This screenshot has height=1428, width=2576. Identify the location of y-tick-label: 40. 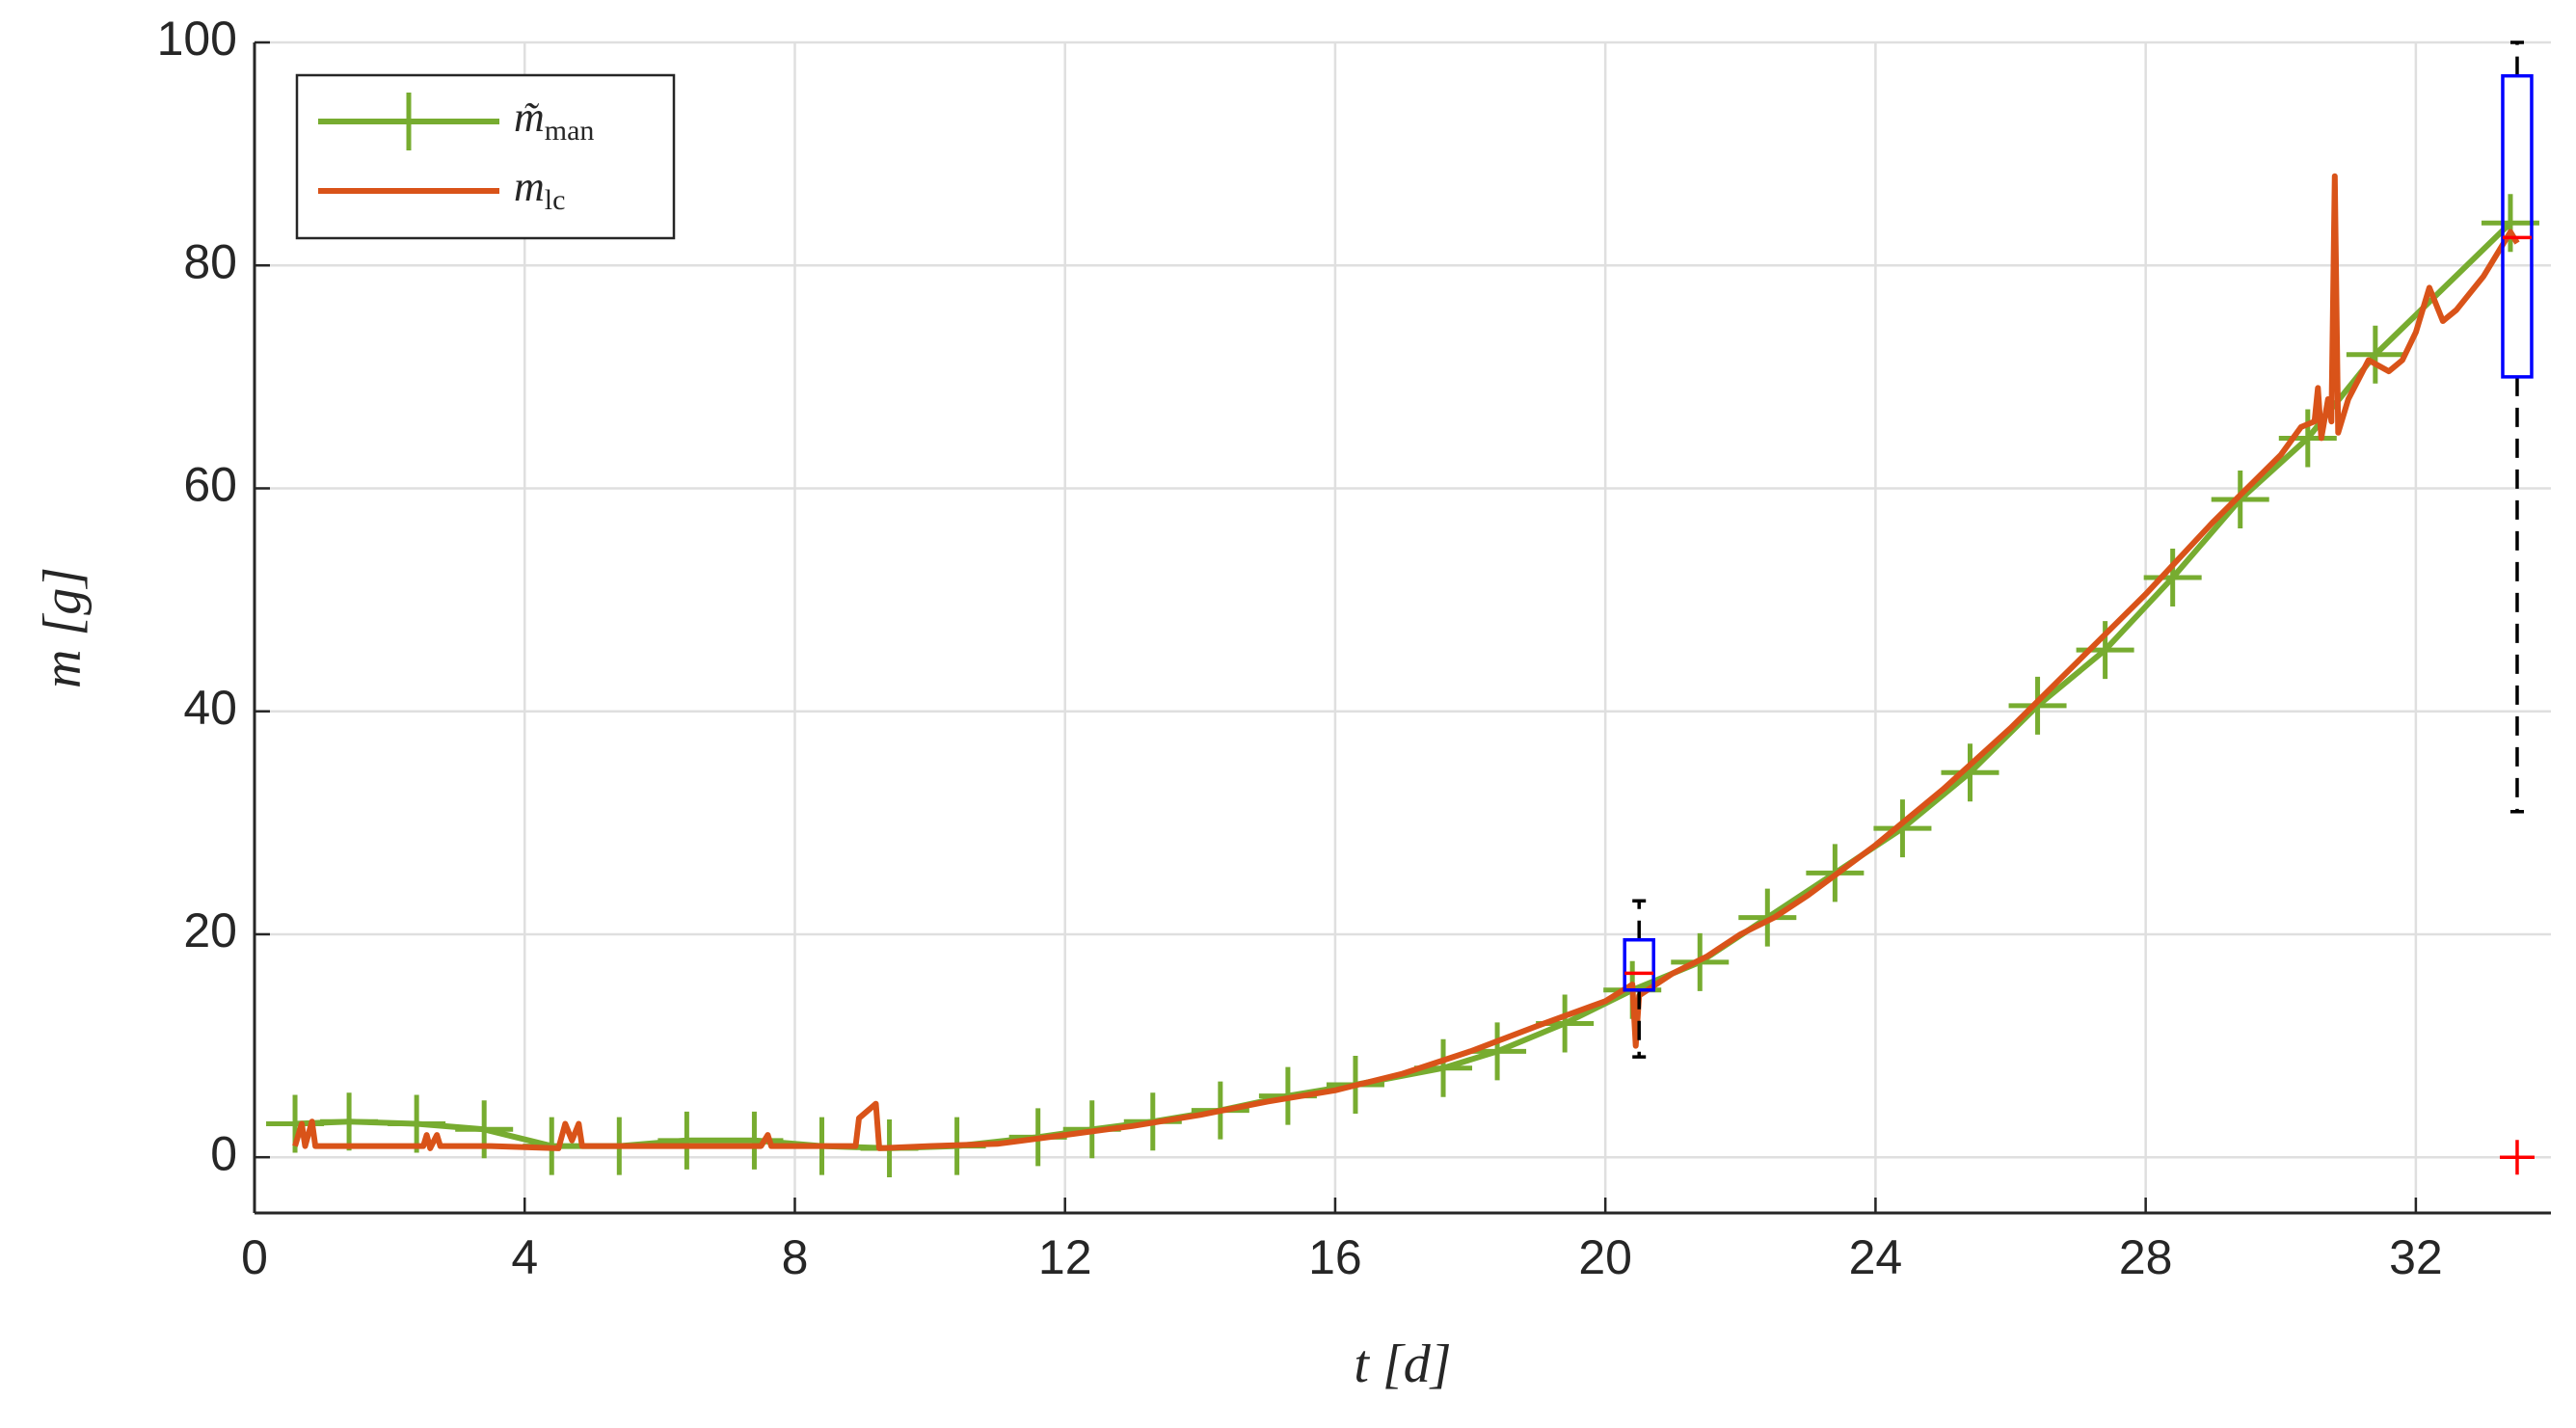
(210, 708).